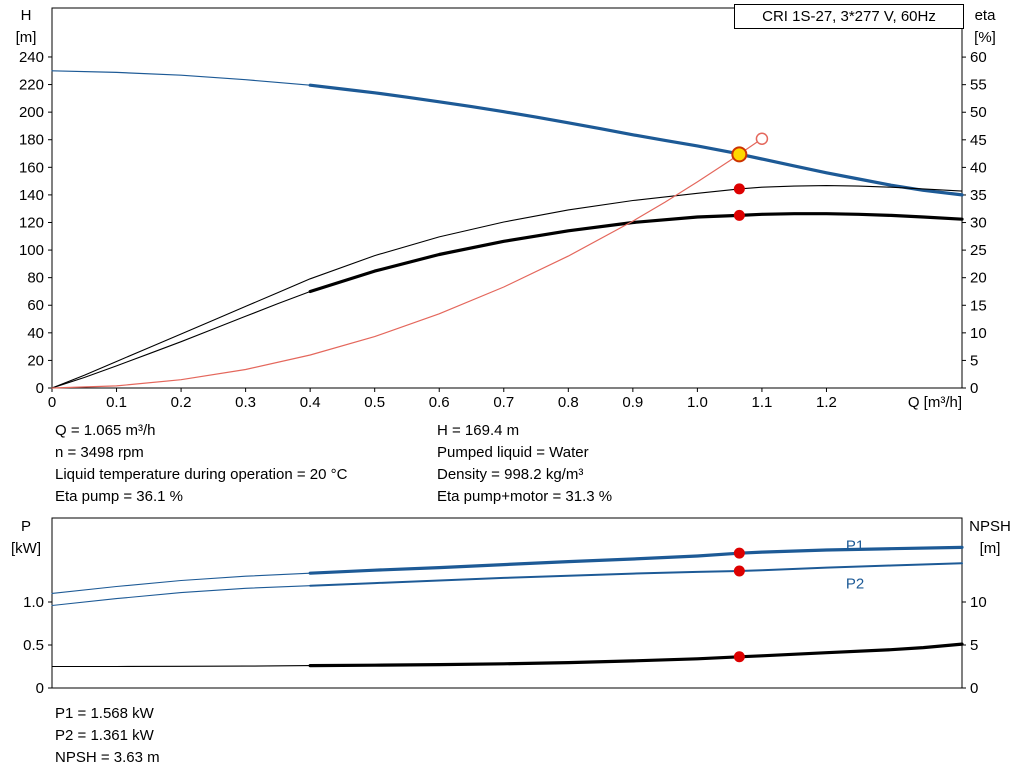 The width and height of the screenshot is (1024, 781). I want to click on detail-density: Density = 998.2 kg/m³, so click(510, 474).